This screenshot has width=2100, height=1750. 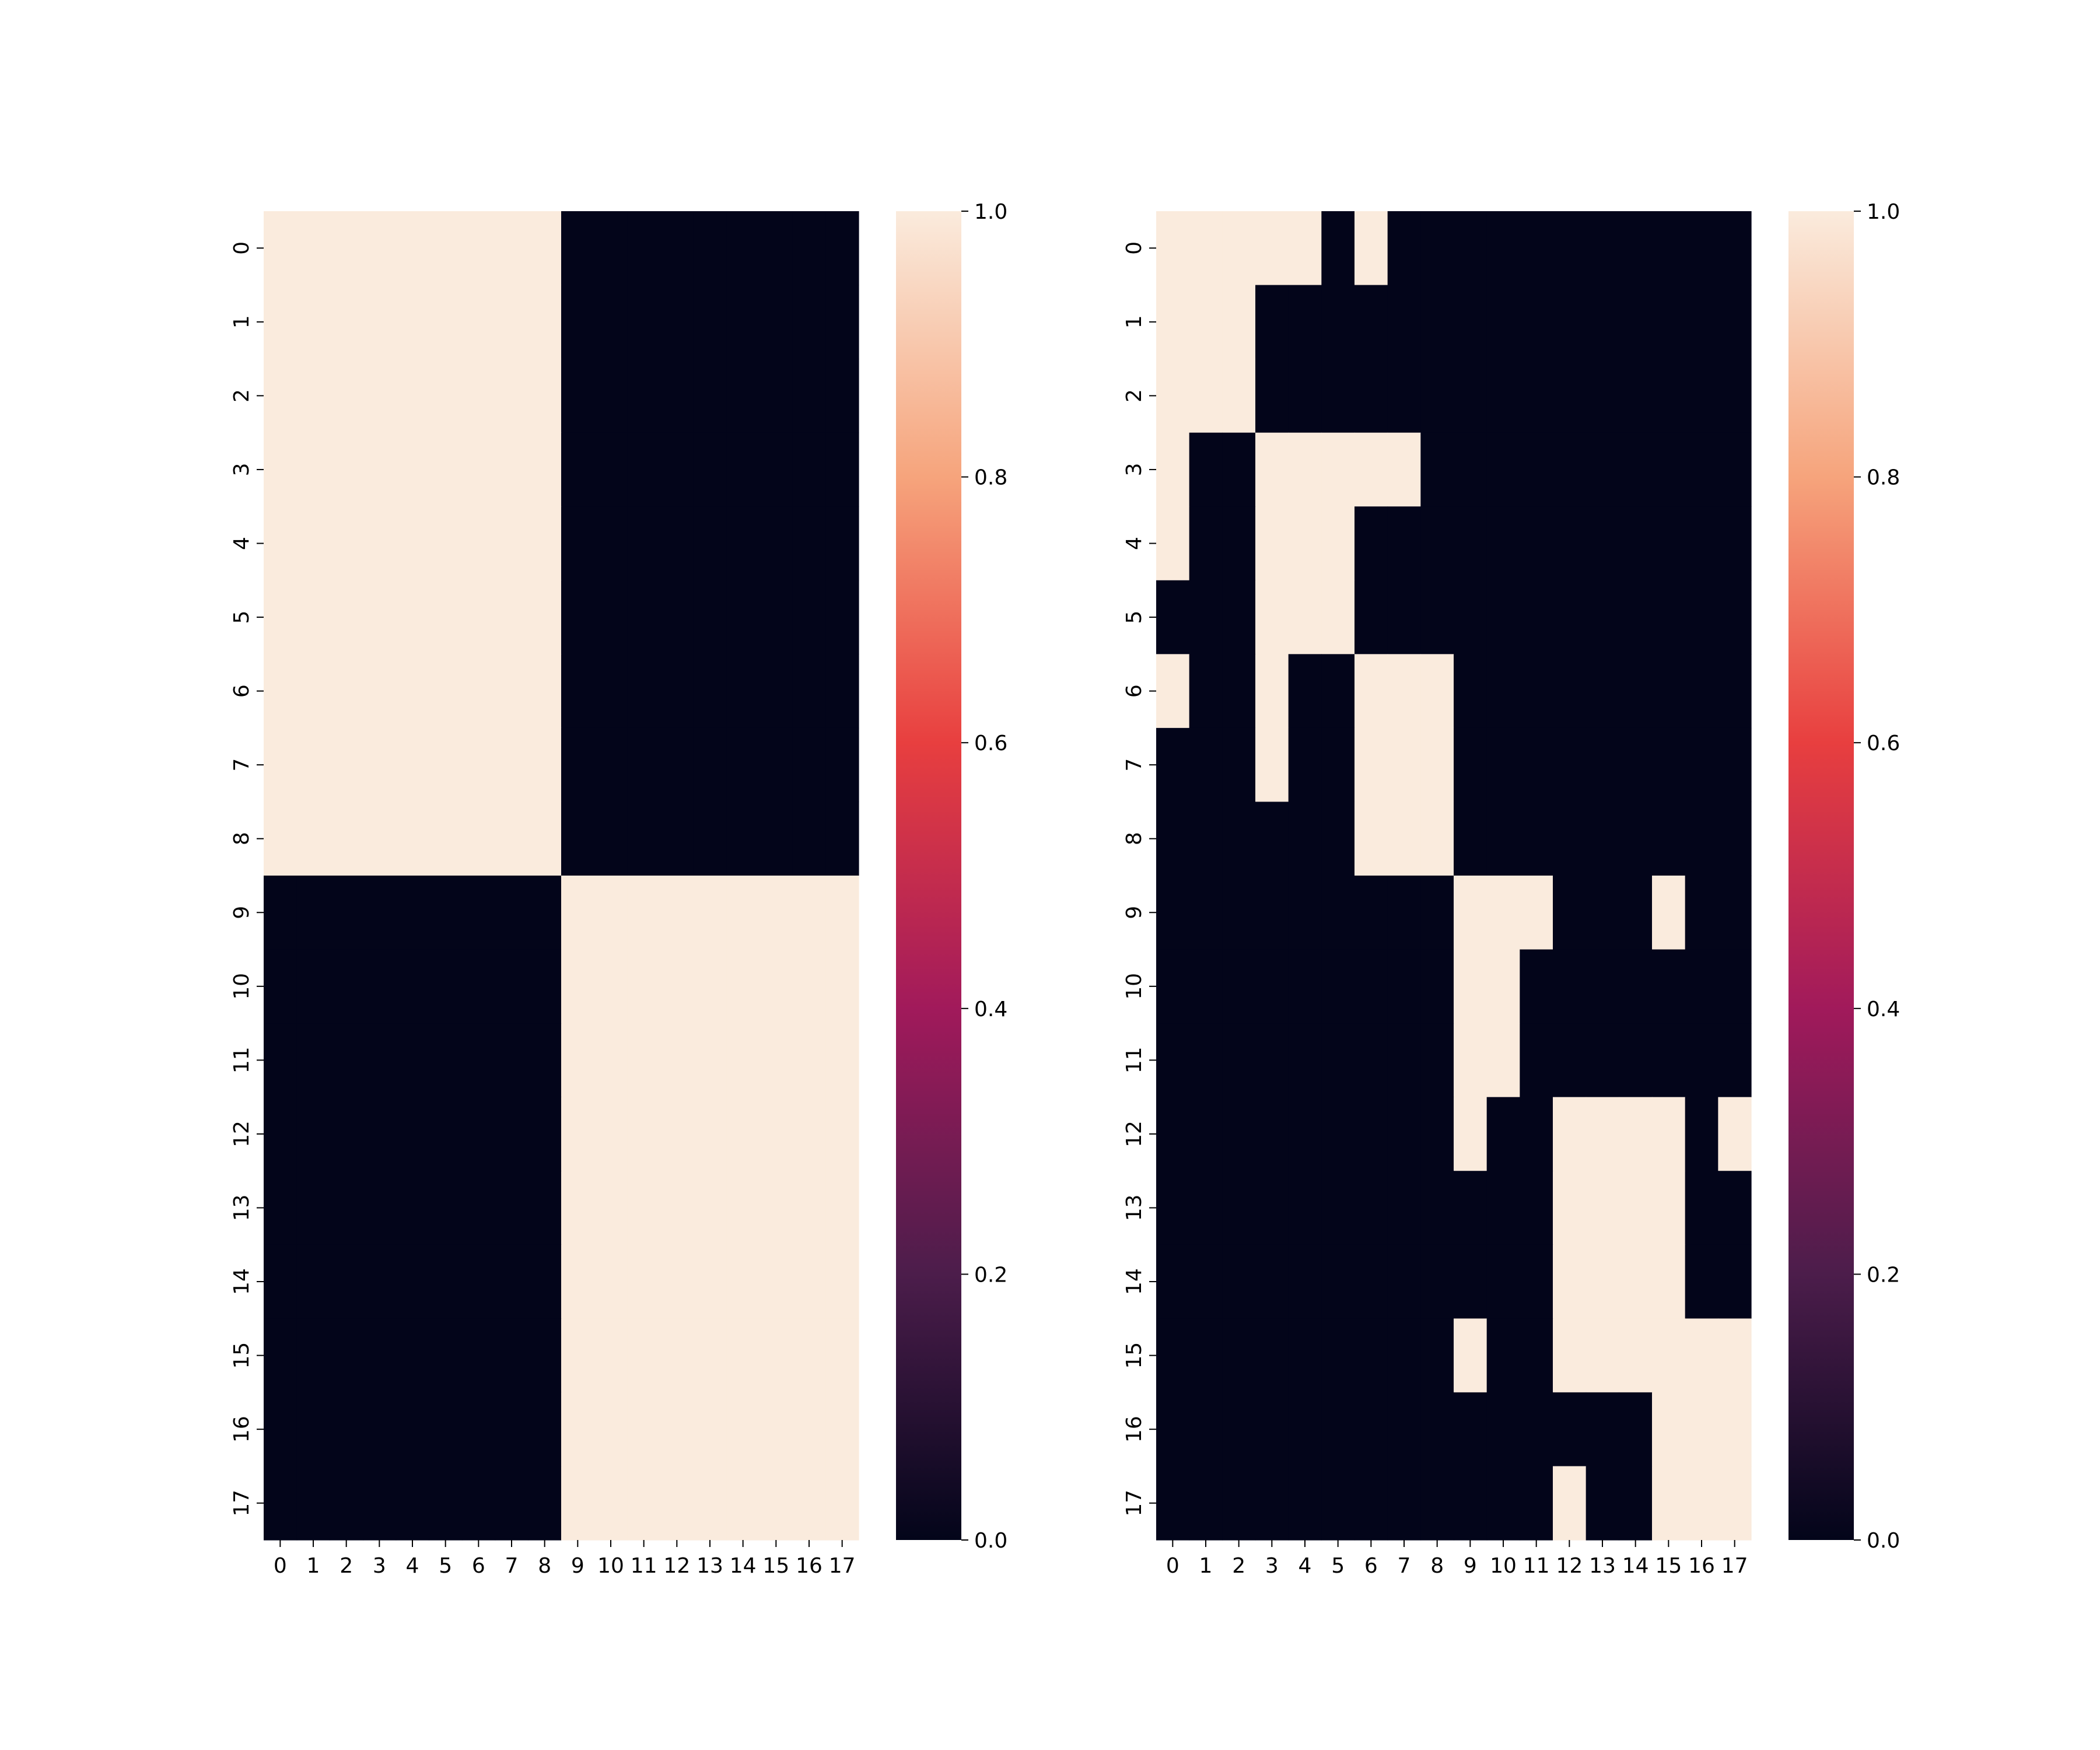 What do you see at coordinates (928, 875) in the screenshot?
I see `colorbar` at bounding box center [928, 875].